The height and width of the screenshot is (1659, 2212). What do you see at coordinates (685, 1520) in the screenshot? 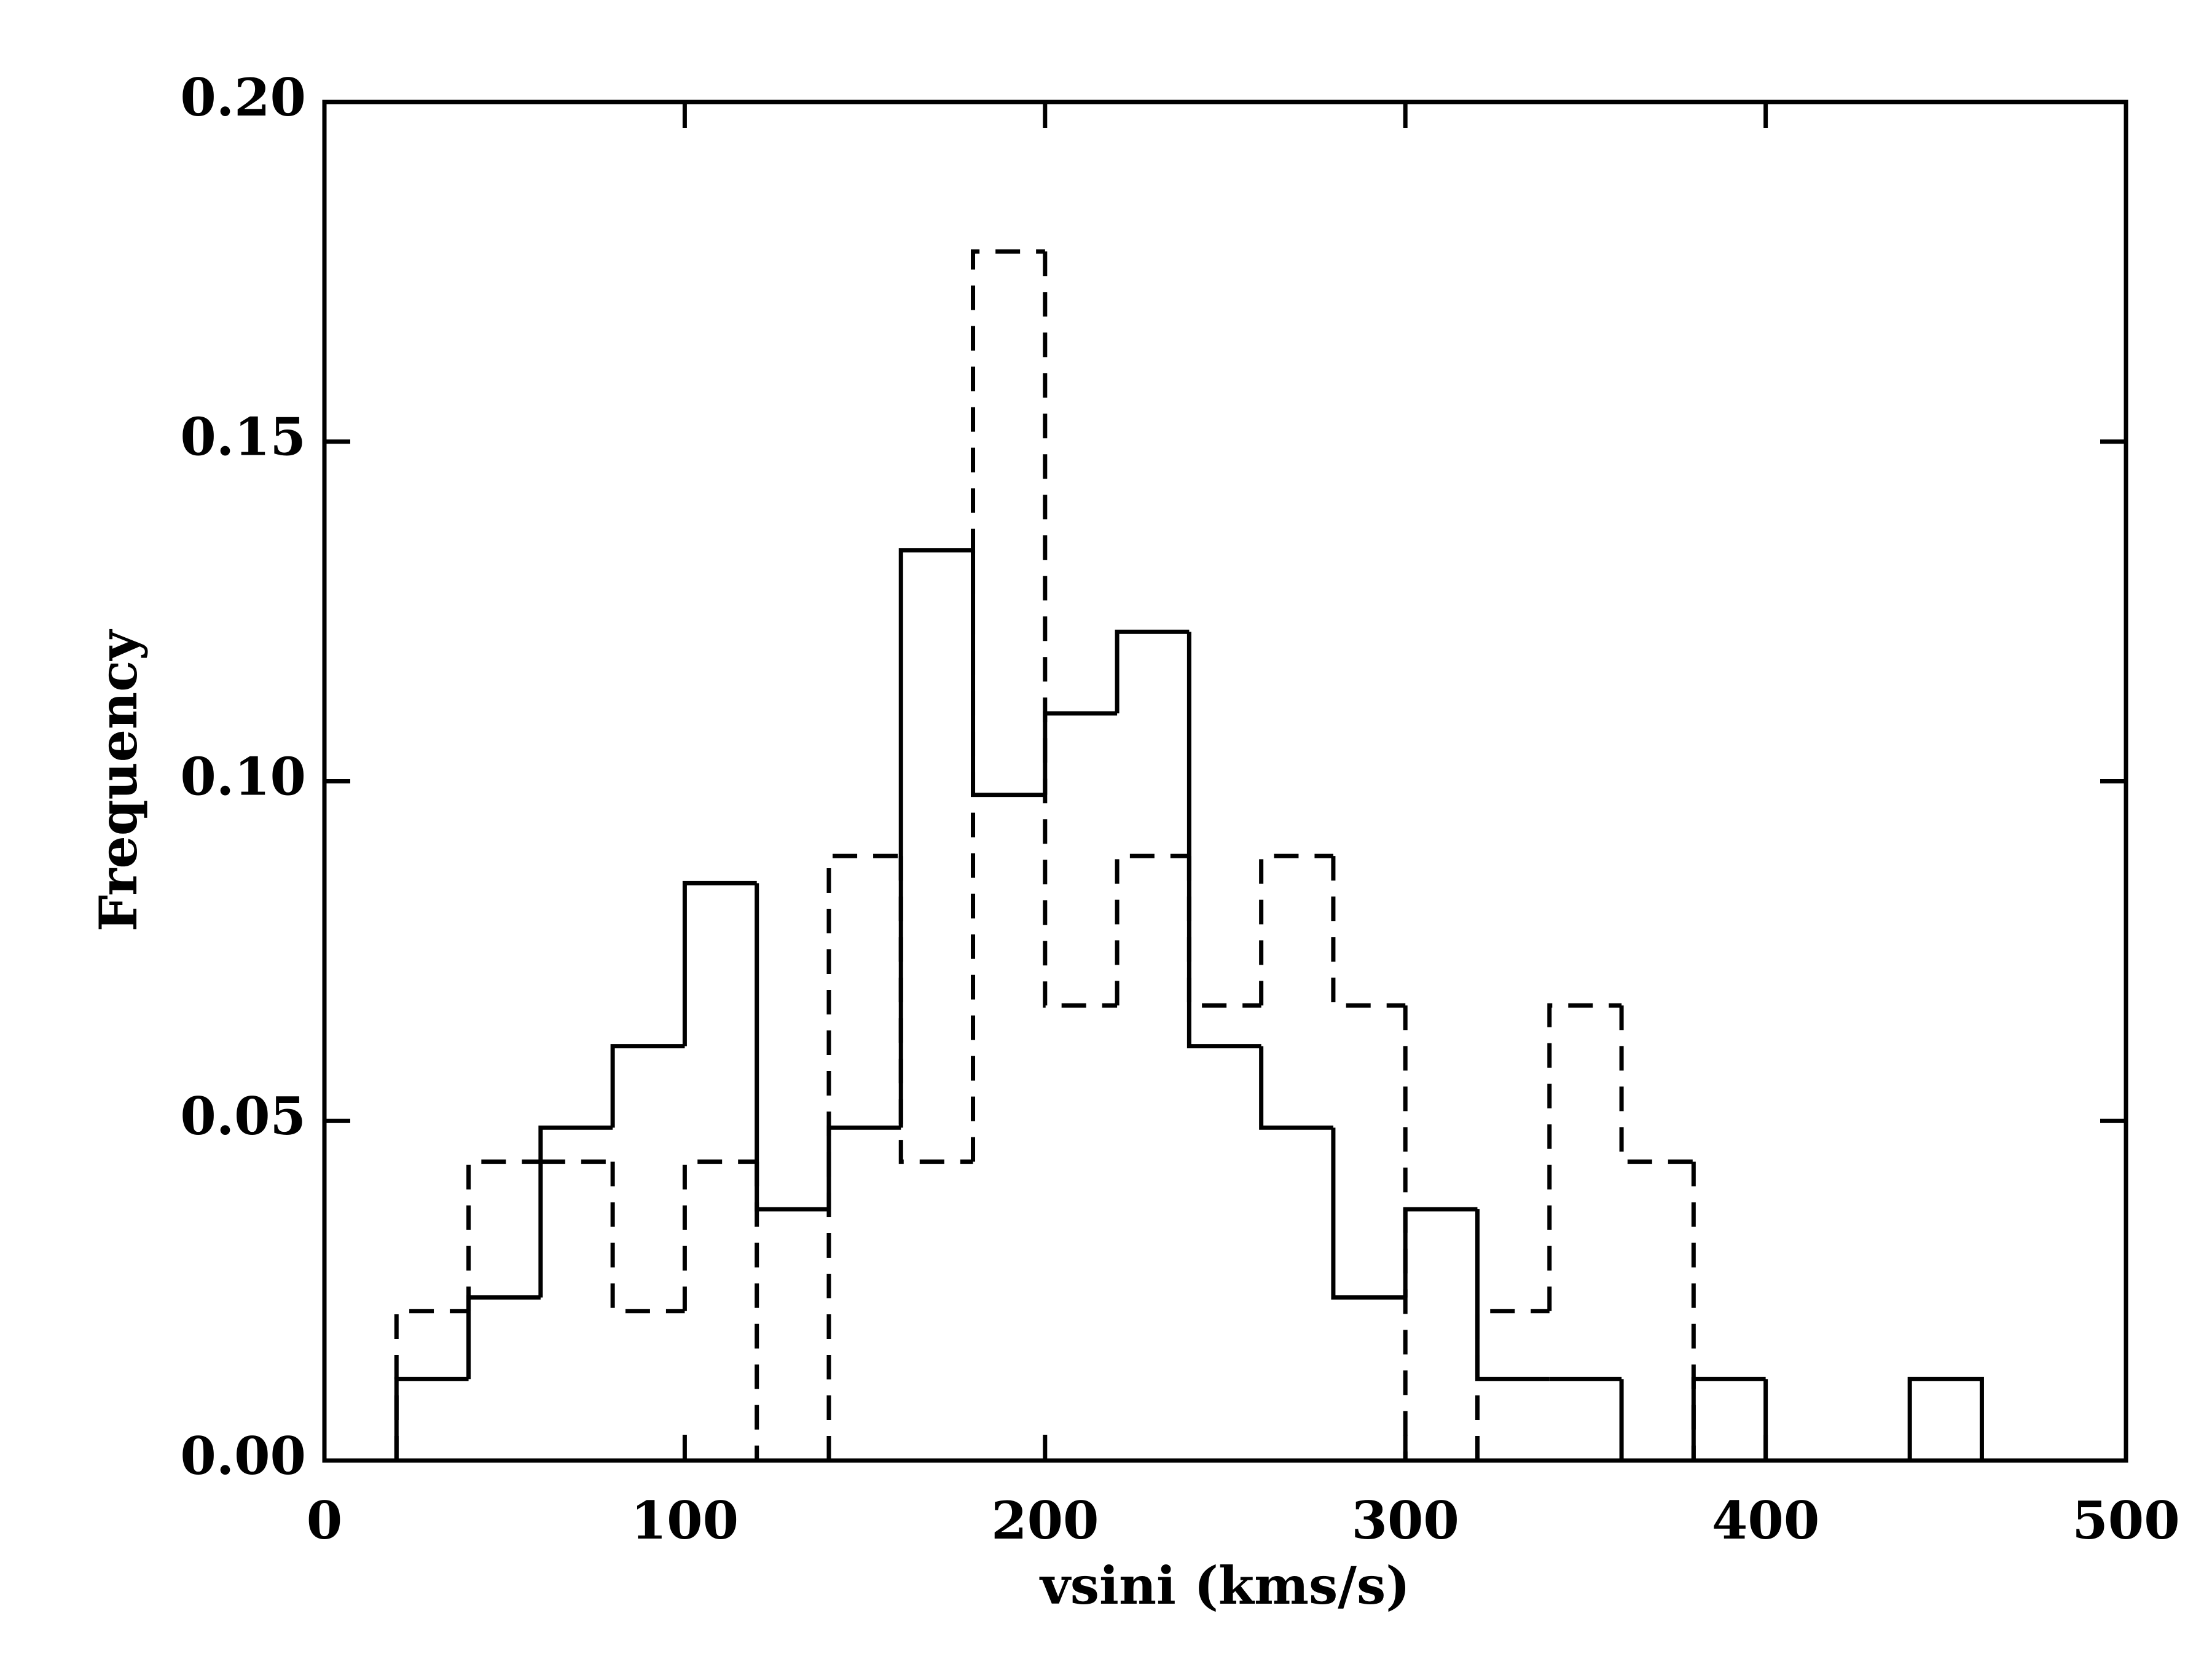
I see `x-tick-label: 100` at bounding box center [685, 1520].